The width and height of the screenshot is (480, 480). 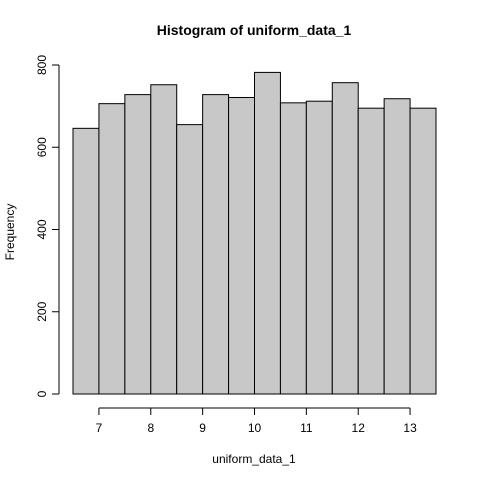 I want to click on x-axis: 7 8 9 10 11 12 13, so click(x=256, y=421).